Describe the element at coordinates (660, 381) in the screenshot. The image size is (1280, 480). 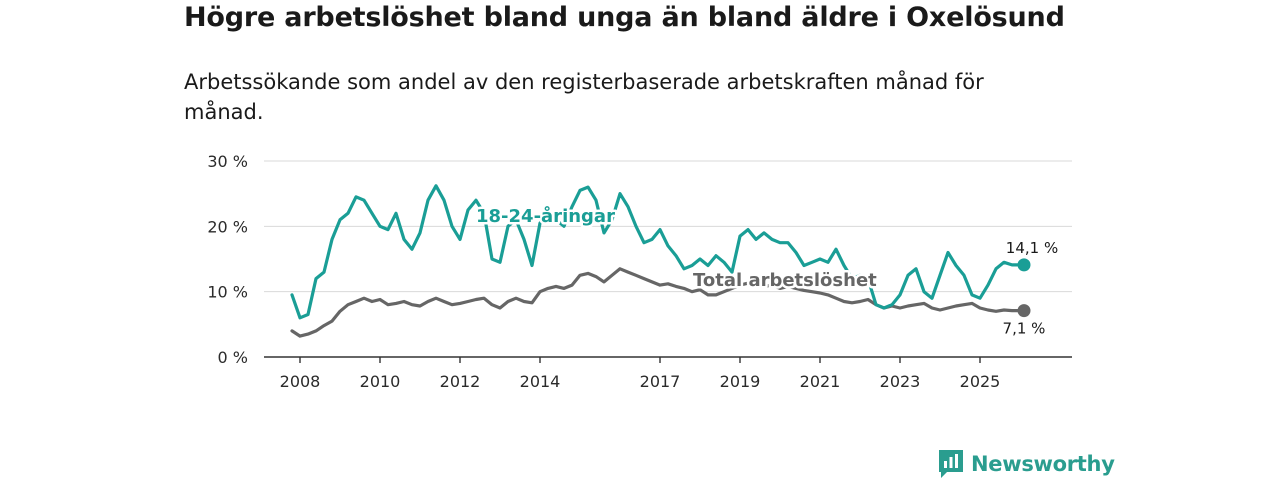
I see `x-tick-label: 2017` at that location.